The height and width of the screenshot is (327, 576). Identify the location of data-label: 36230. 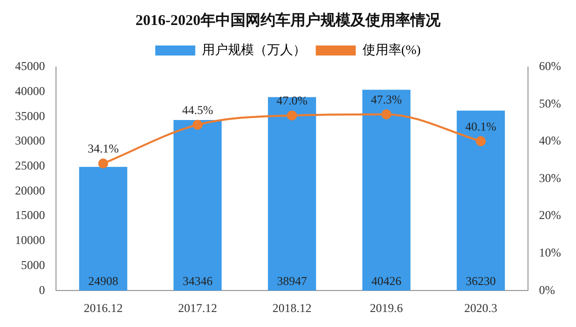
(481, 281).